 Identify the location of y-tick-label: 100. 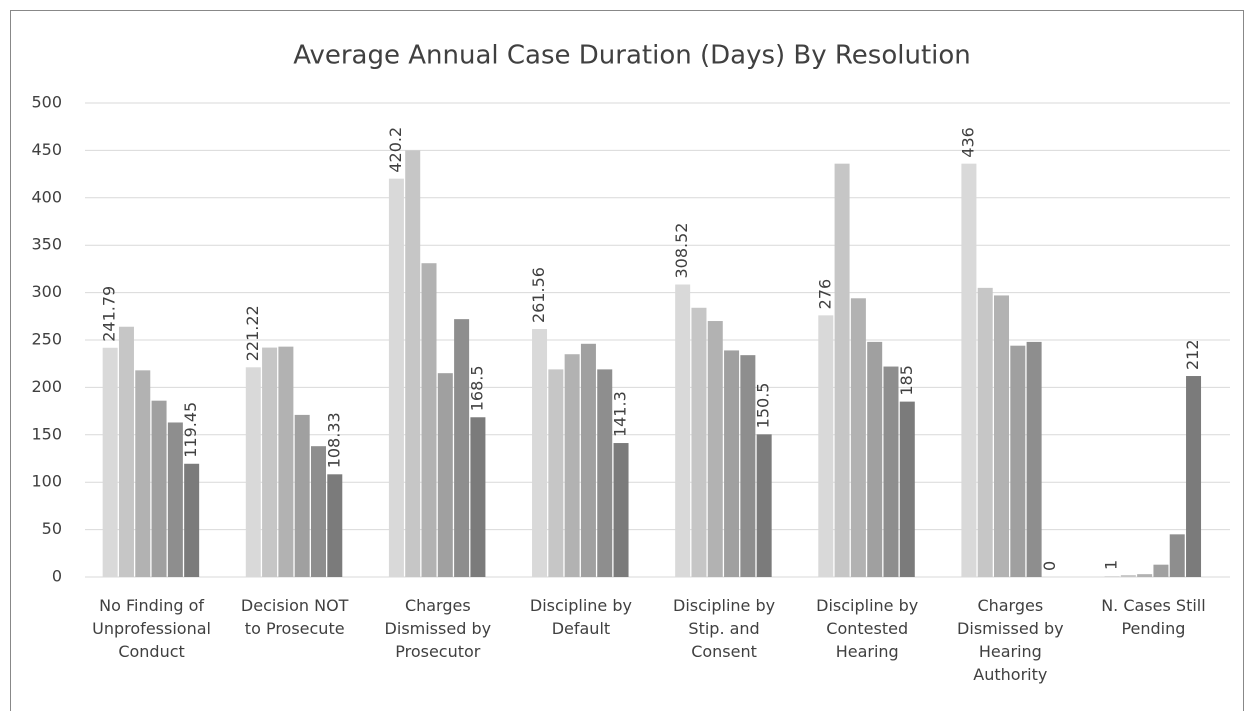
(46, 481).